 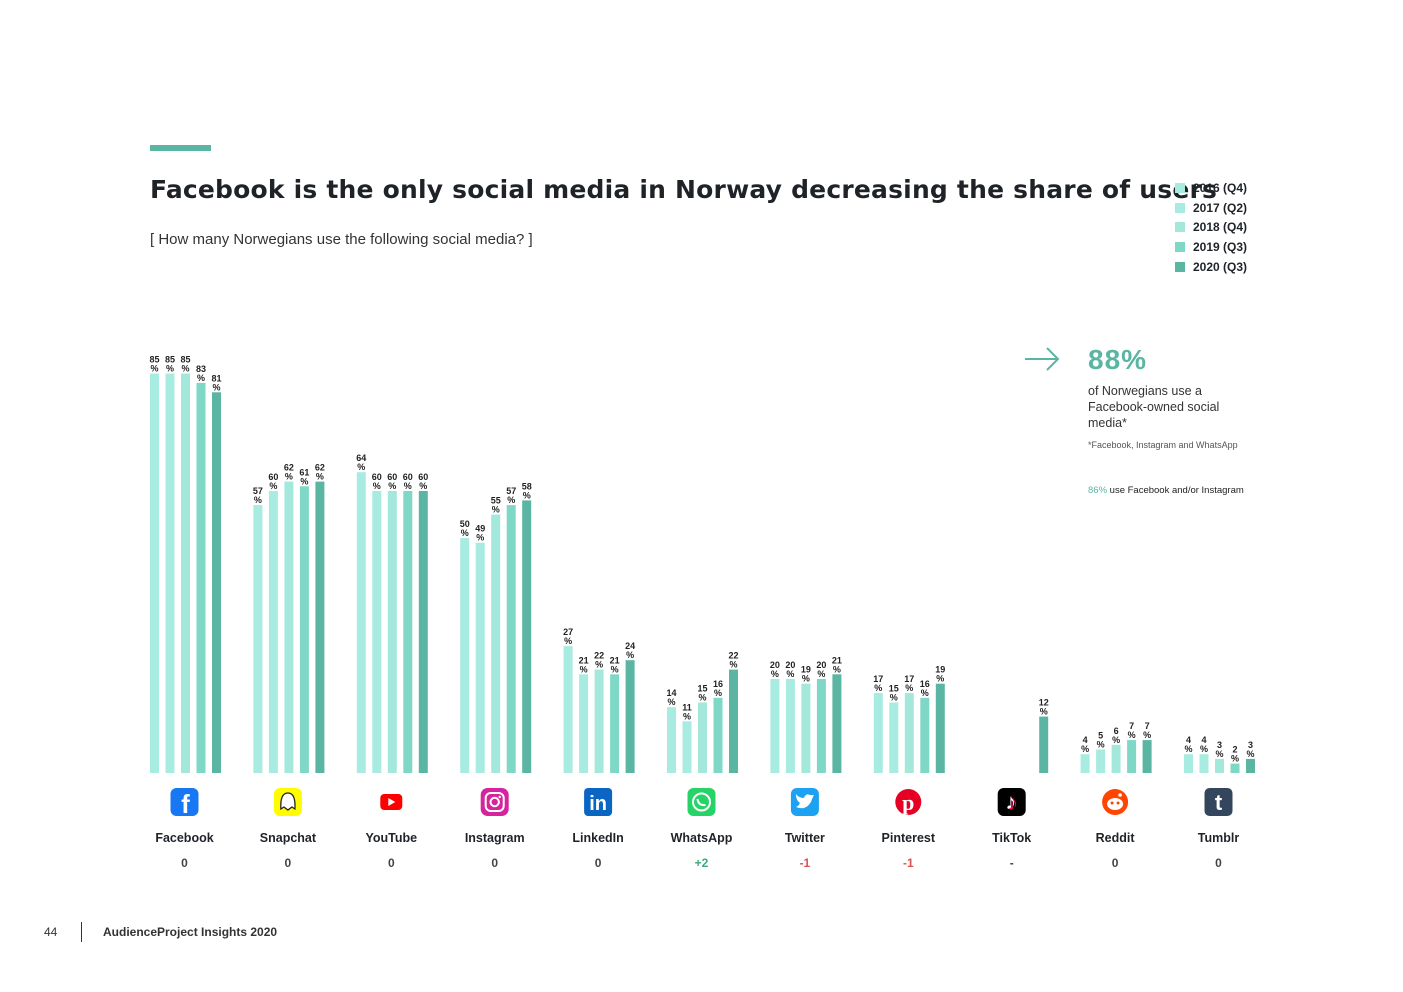 I want to click on data-label-value: 20, so click(x=821, y=665).